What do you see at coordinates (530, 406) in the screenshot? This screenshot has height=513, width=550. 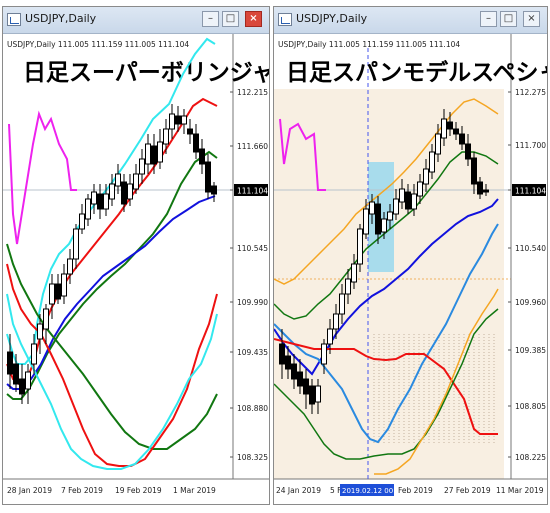 I see `price-tick-label: 108.805` at bounding box center [530, 406].